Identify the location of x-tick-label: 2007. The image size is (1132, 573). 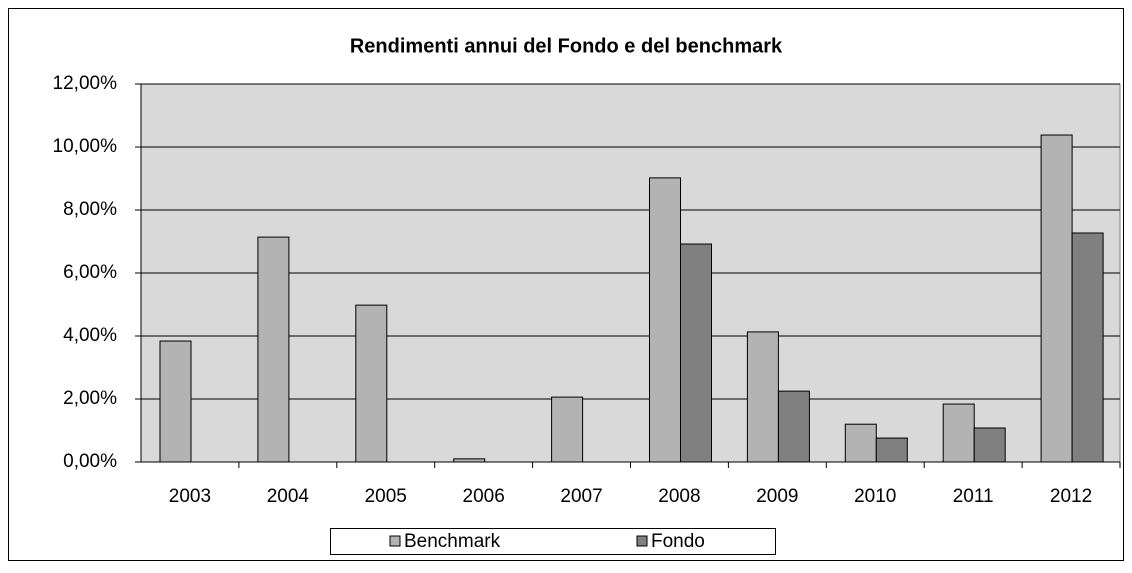
(581, 496).